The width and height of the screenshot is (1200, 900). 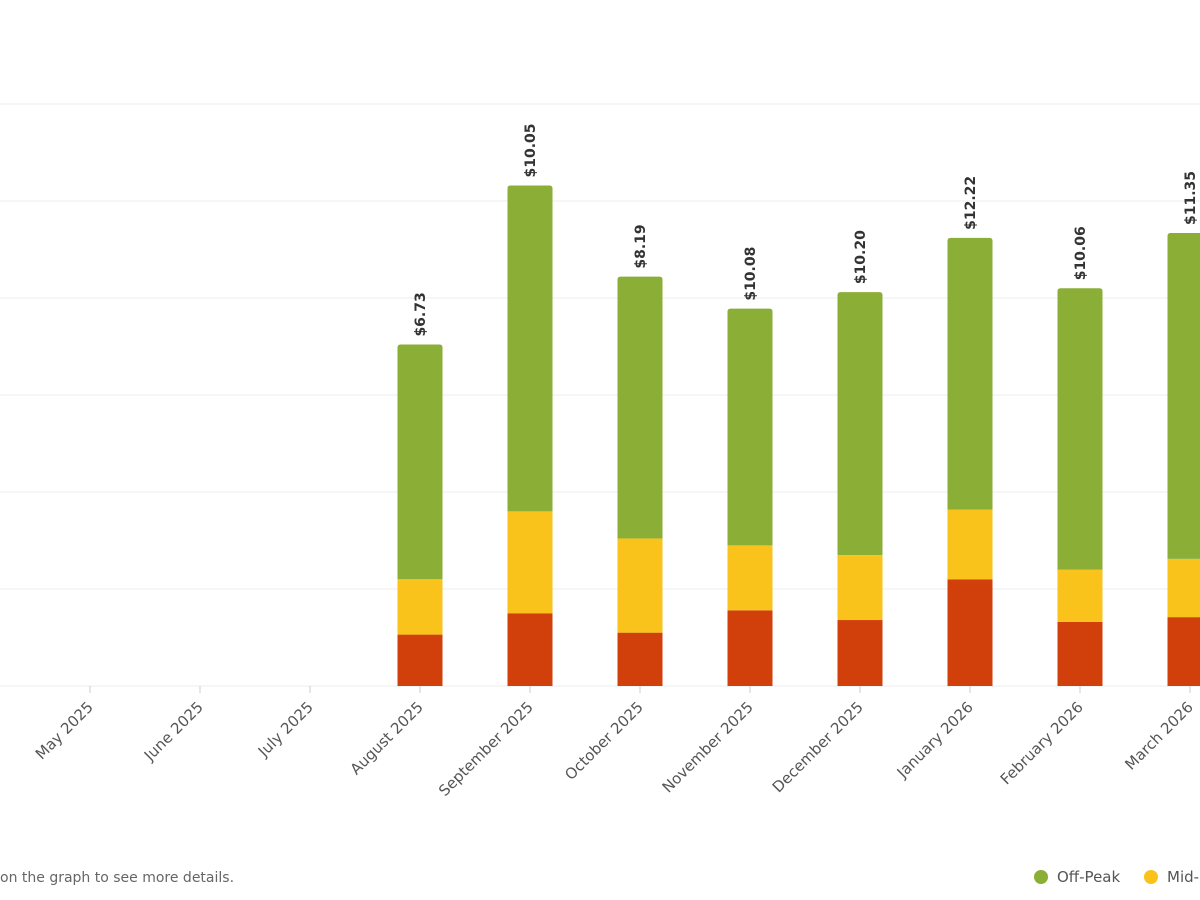 I want to click on x-tick-label: October 2025, so click(x=604, y=741).